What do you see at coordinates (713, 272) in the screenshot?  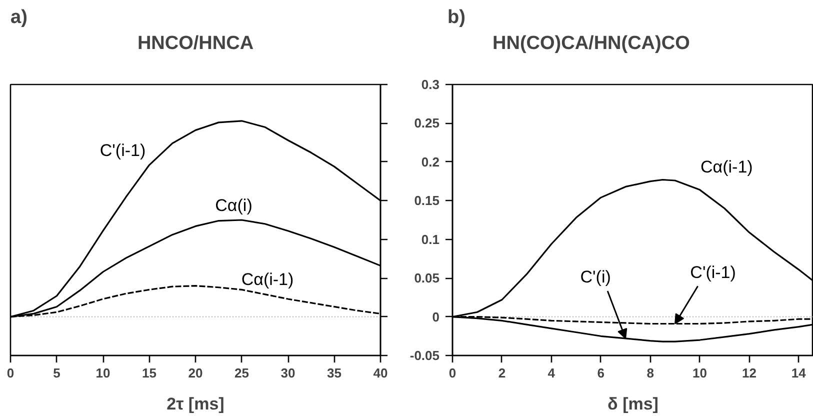 I see `text: C'(i-1)` at bounding box center [713, 272].